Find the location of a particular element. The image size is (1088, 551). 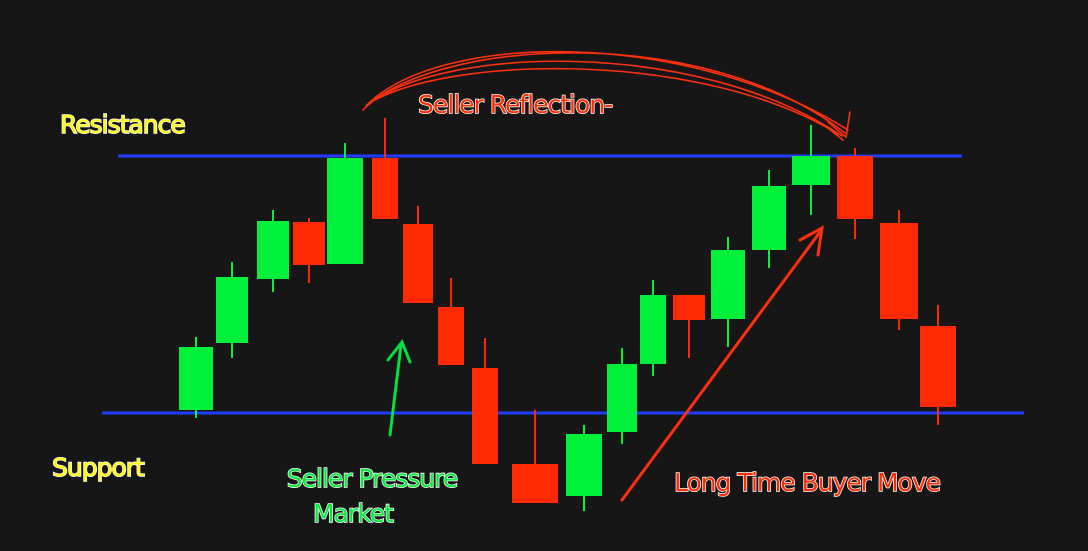

arc-arrow is located at coordinates (606, 95).